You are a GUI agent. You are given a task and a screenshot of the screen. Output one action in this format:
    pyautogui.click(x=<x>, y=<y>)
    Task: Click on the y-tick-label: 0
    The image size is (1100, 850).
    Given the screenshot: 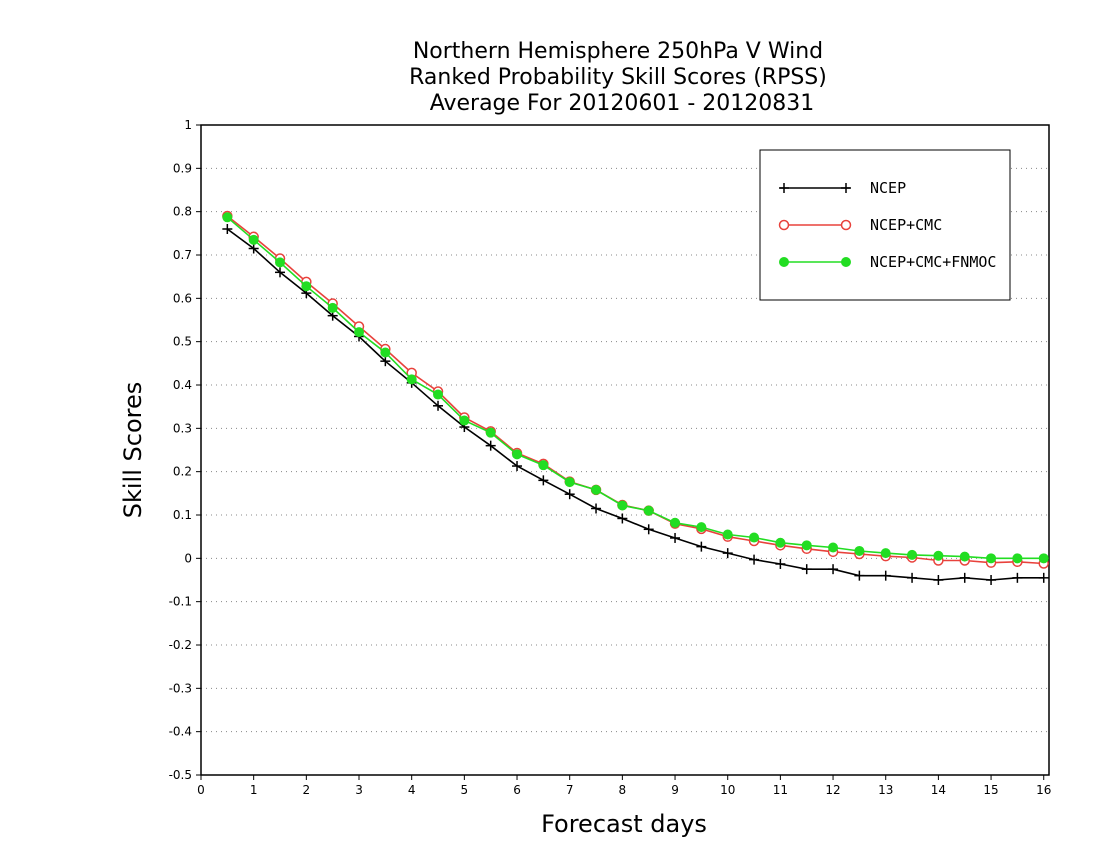 What is the action you would take?
    pyautogui.click(x=188, y=558)
    